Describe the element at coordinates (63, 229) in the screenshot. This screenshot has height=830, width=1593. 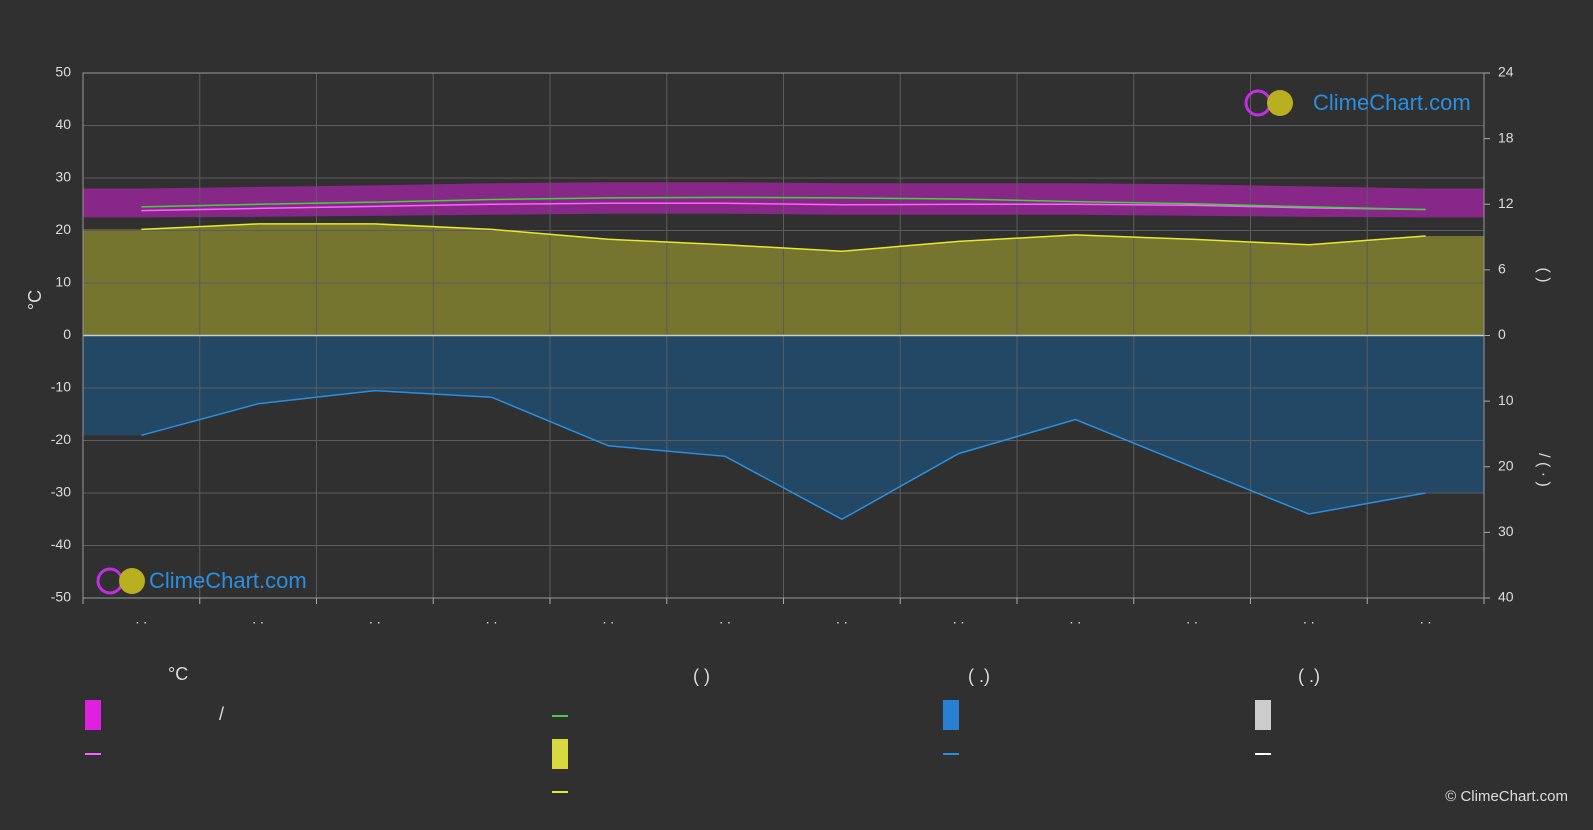
I see `y-tick-label: 20` at that location.